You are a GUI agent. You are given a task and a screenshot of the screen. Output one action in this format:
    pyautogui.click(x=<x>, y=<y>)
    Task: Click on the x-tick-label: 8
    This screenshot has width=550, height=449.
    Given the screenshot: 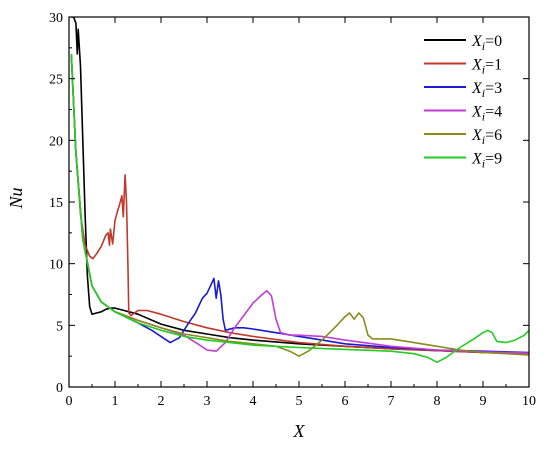 What is the action you would take?
    pyautogui.click(x=437, y=401)
    